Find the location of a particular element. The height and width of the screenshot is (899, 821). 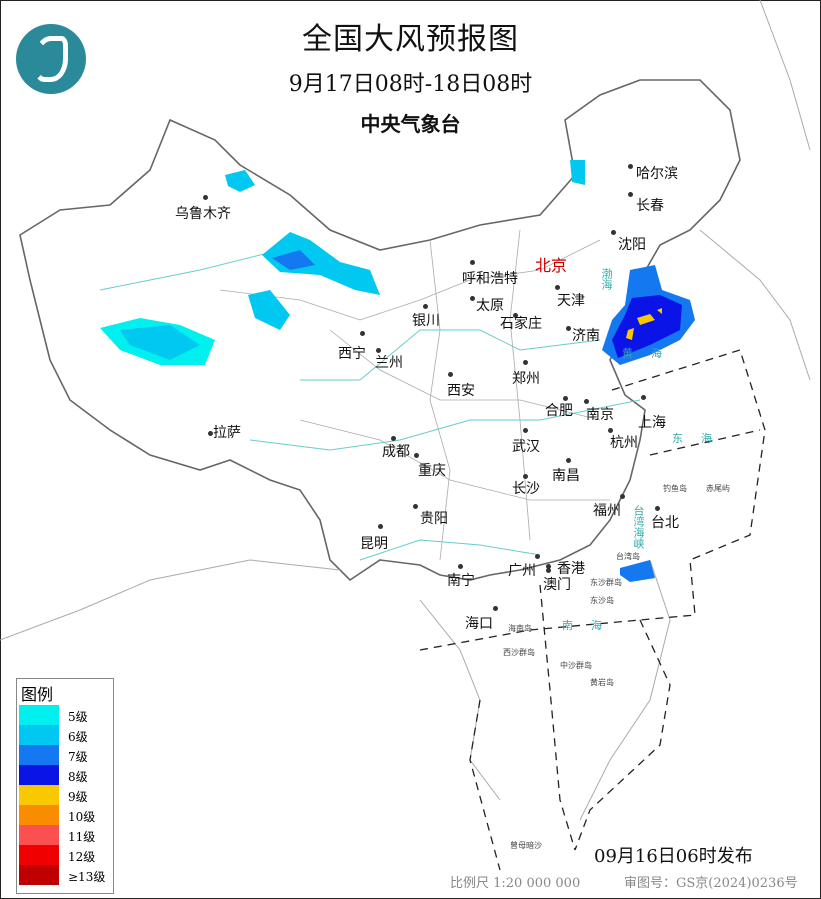

wind-area-qinghai is located at coordinates (269, 310).